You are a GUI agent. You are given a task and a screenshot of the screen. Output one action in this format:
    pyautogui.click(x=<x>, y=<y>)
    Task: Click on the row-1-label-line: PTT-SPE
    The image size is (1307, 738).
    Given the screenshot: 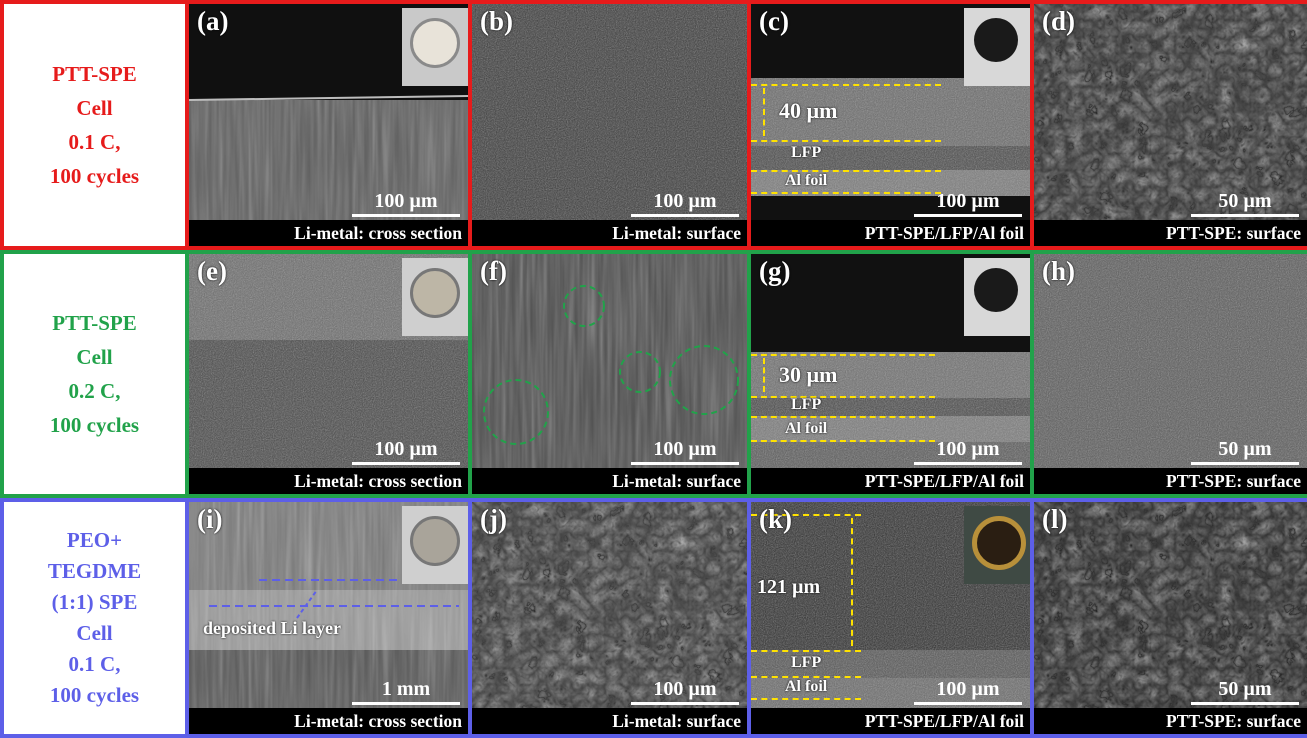 What is the action you would take?
    pyautogui.click(x=94, y=74)
    